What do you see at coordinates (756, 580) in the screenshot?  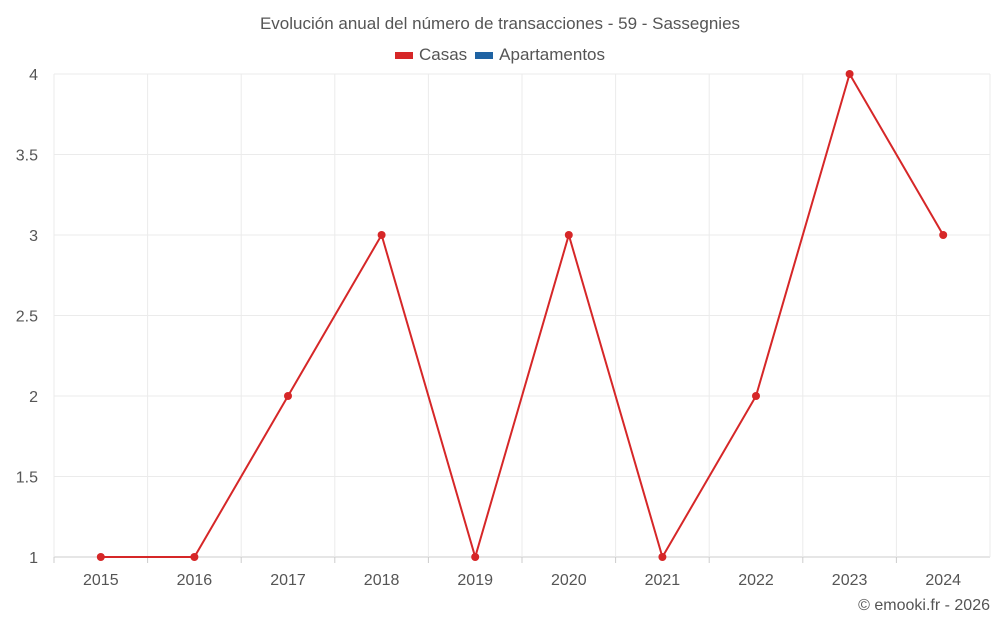 I see `x-tick-label: 2022` at bounding box center [756, 580].